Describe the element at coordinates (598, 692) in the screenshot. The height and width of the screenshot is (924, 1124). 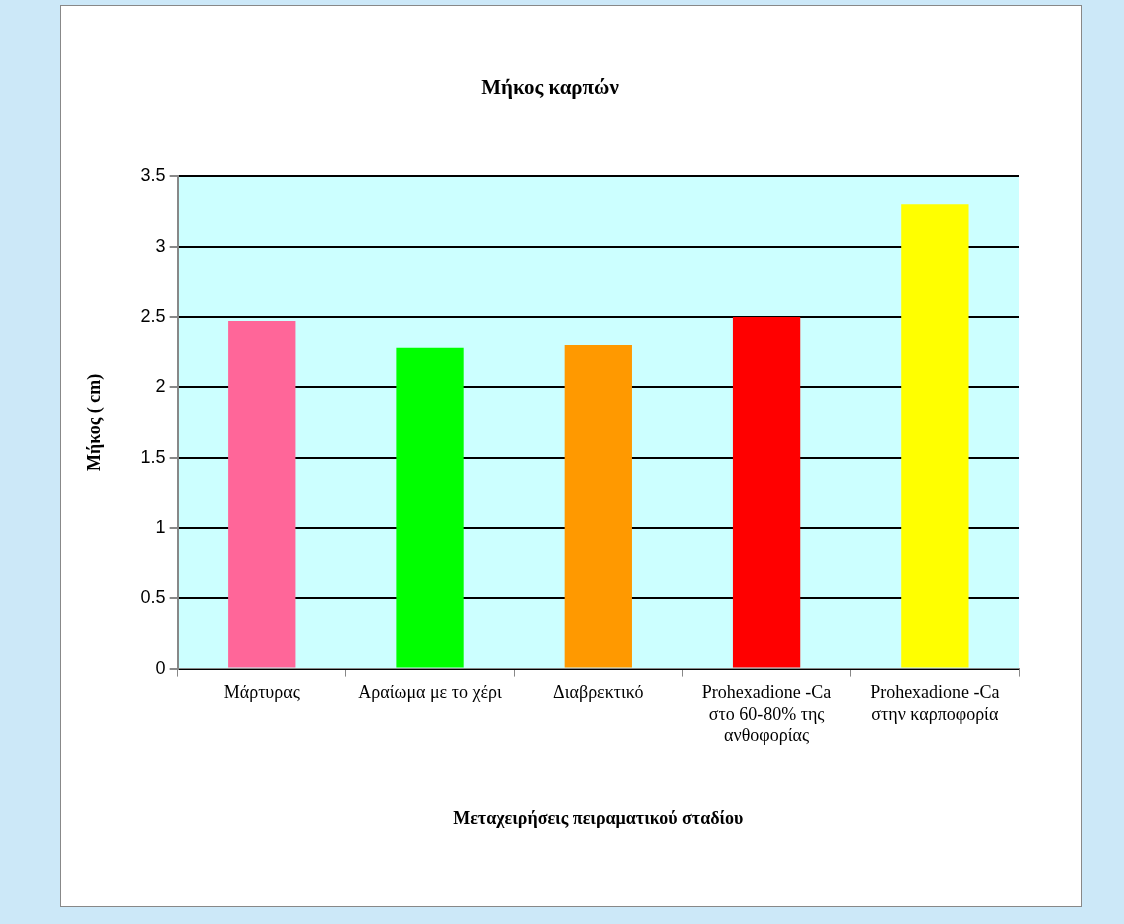
I see `x-tick-label: Διαβρεκτικό` at that location.